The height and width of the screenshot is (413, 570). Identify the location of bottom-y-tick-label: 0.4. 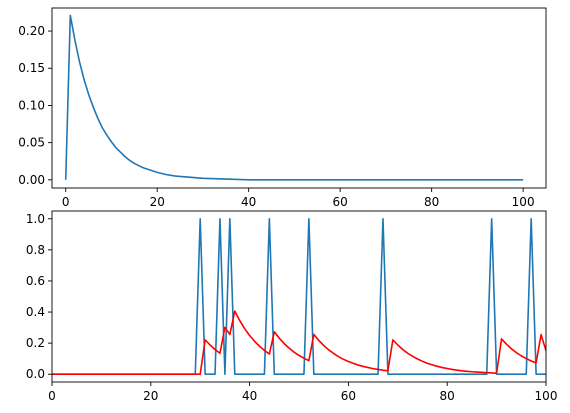
(35, 312).